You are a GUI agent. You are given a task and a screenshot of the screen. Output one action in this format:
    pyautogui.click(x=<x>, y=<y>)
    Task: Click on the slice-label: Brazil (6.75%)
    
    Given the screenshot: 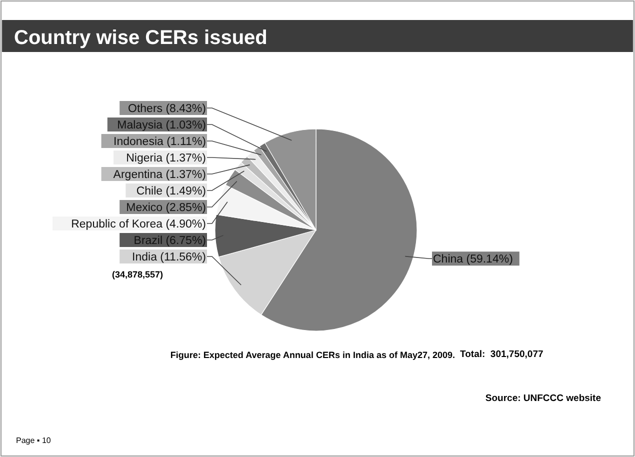 What is the action you would take?
    pyautogui.click(x=170, y=241)
    